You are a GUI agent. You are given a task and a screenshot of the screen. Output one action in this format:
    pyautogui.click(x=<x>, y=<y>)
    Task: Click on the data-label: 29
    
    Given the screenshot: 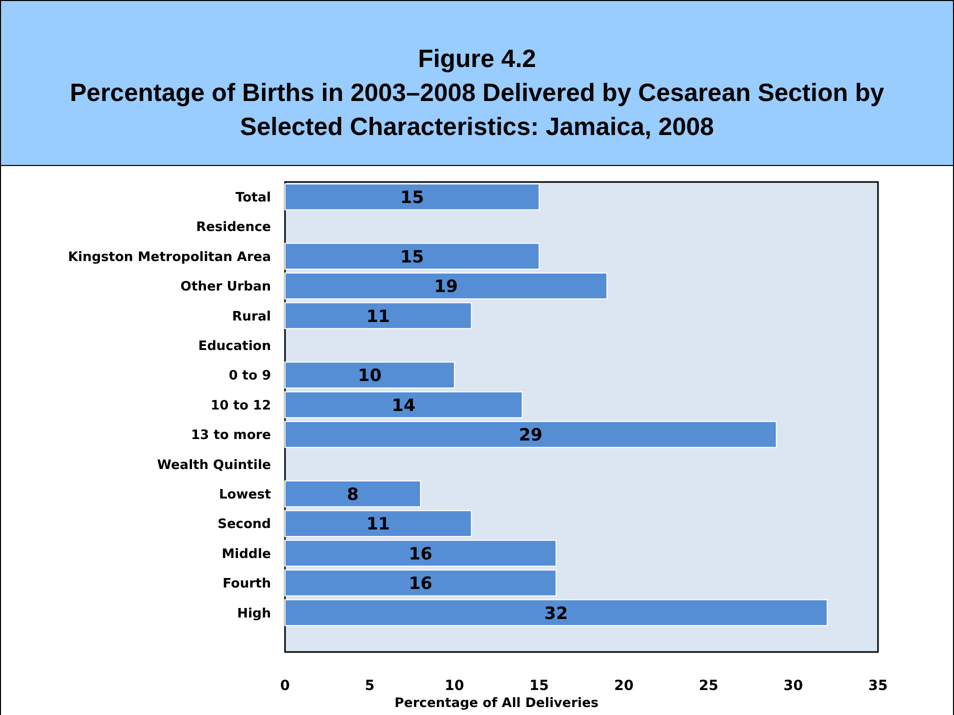 What is the action you would take?
    pyautogui.click(x=530, y=436)
    